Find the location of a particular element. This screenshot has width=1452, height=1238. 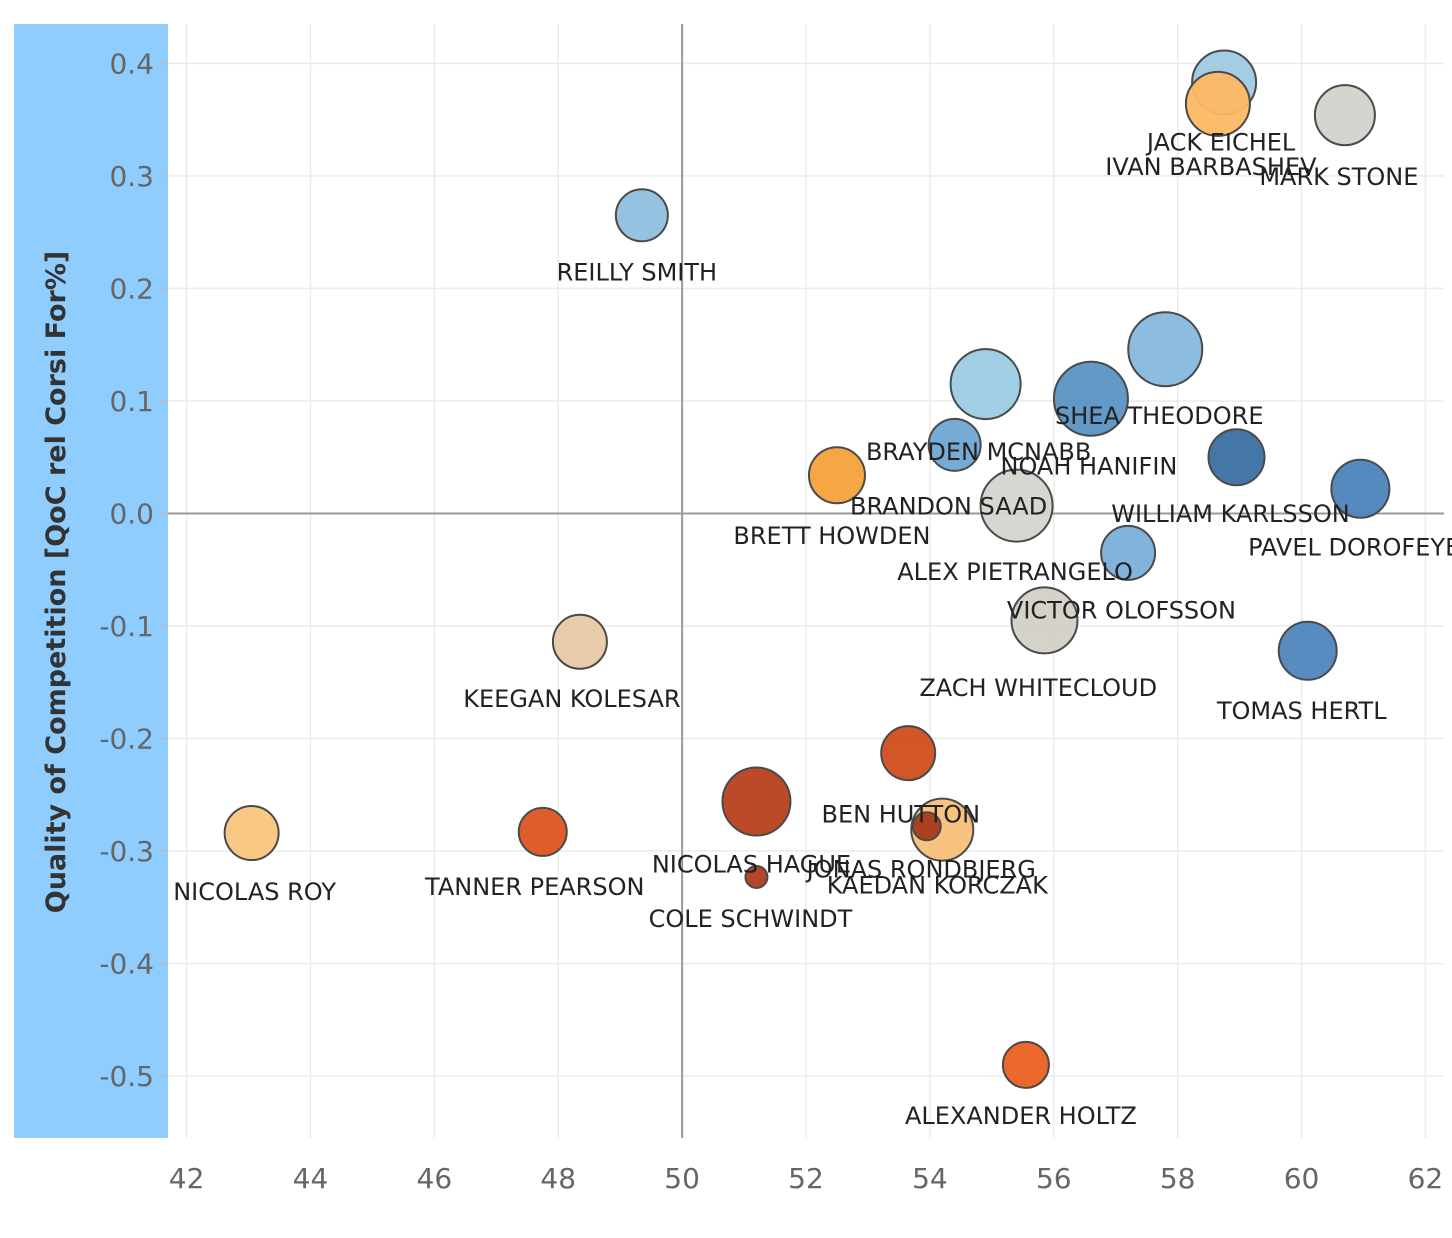

point-label: VICTOR OLOFSSON is located at coordinates (1121, 610).